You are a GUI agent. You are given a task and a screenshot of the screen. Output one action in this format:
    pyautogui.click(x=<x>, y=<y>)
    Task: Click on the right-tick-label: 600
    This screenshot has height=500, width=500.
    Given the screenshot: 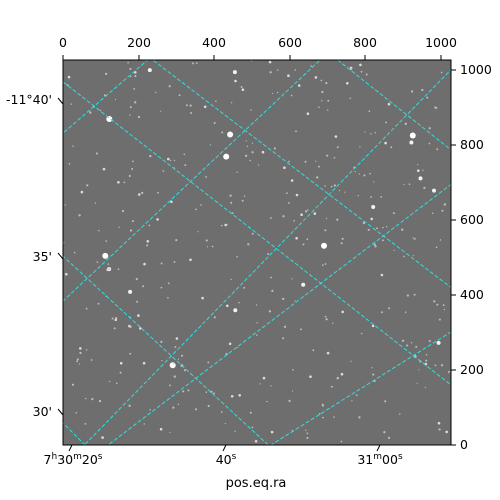 What is the action you would take?
    pyautogui.click(x=472, y=219)
    